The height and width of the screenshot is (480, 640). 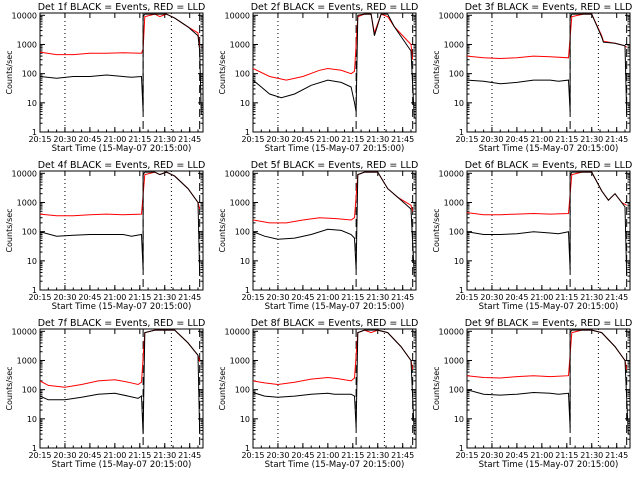 What do you see at coordinates (335, 323) in the screenshot?
I see `chart-title: Det 8f BLACK = Events, RED = LLD` at bounding box center [335, 323].